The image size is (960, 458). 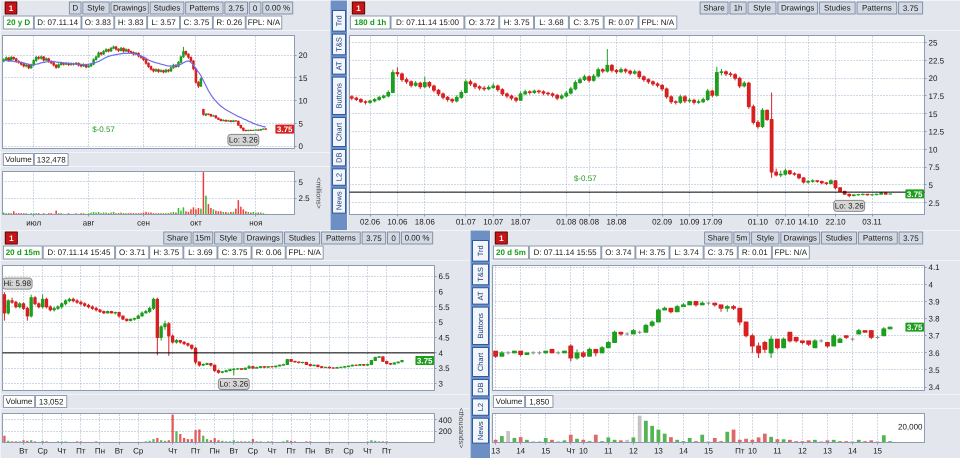 I want to click on chart-title: 20 d 5m, so click(x=511, y=252).